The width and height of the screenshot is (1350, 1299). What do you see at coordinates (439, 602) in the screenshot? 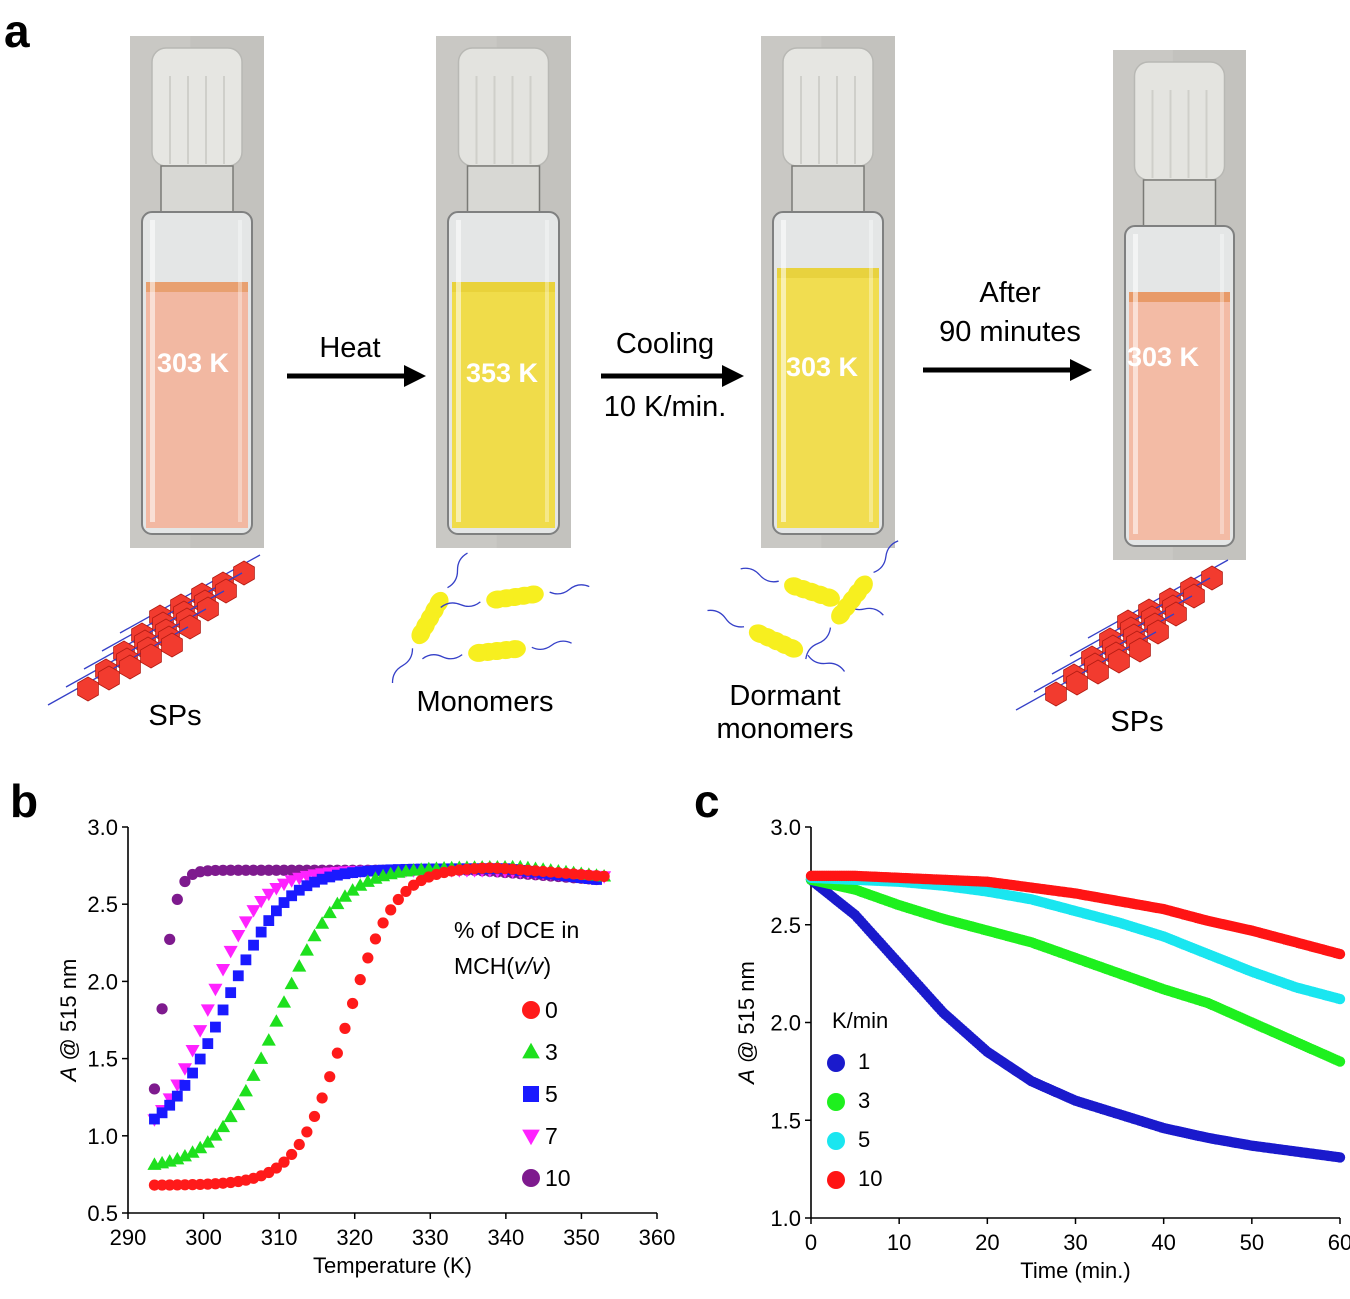
I see `monomer-core` at bounding box center [439, 602].